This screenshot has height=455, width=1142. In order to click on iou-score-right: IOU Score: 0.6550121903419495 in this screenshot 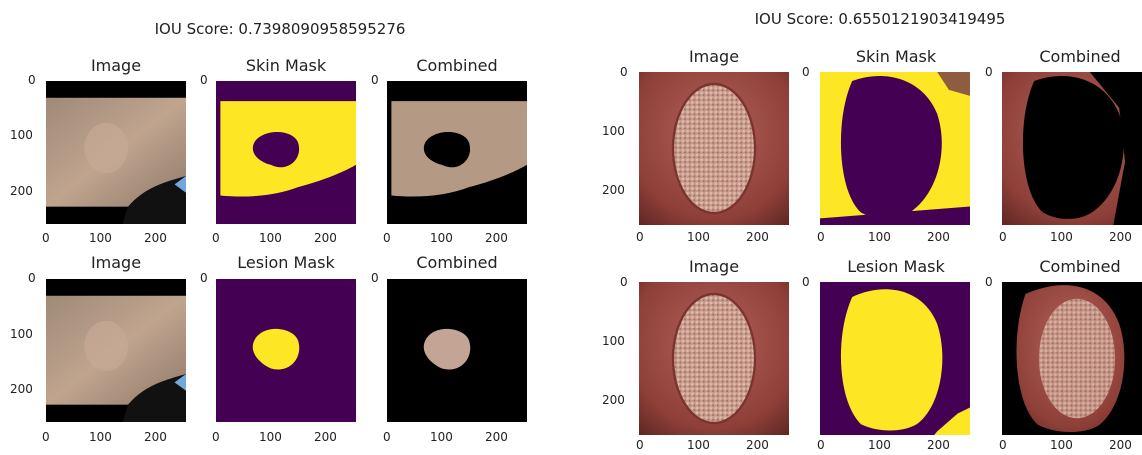, I will do `click(880, 19)`.